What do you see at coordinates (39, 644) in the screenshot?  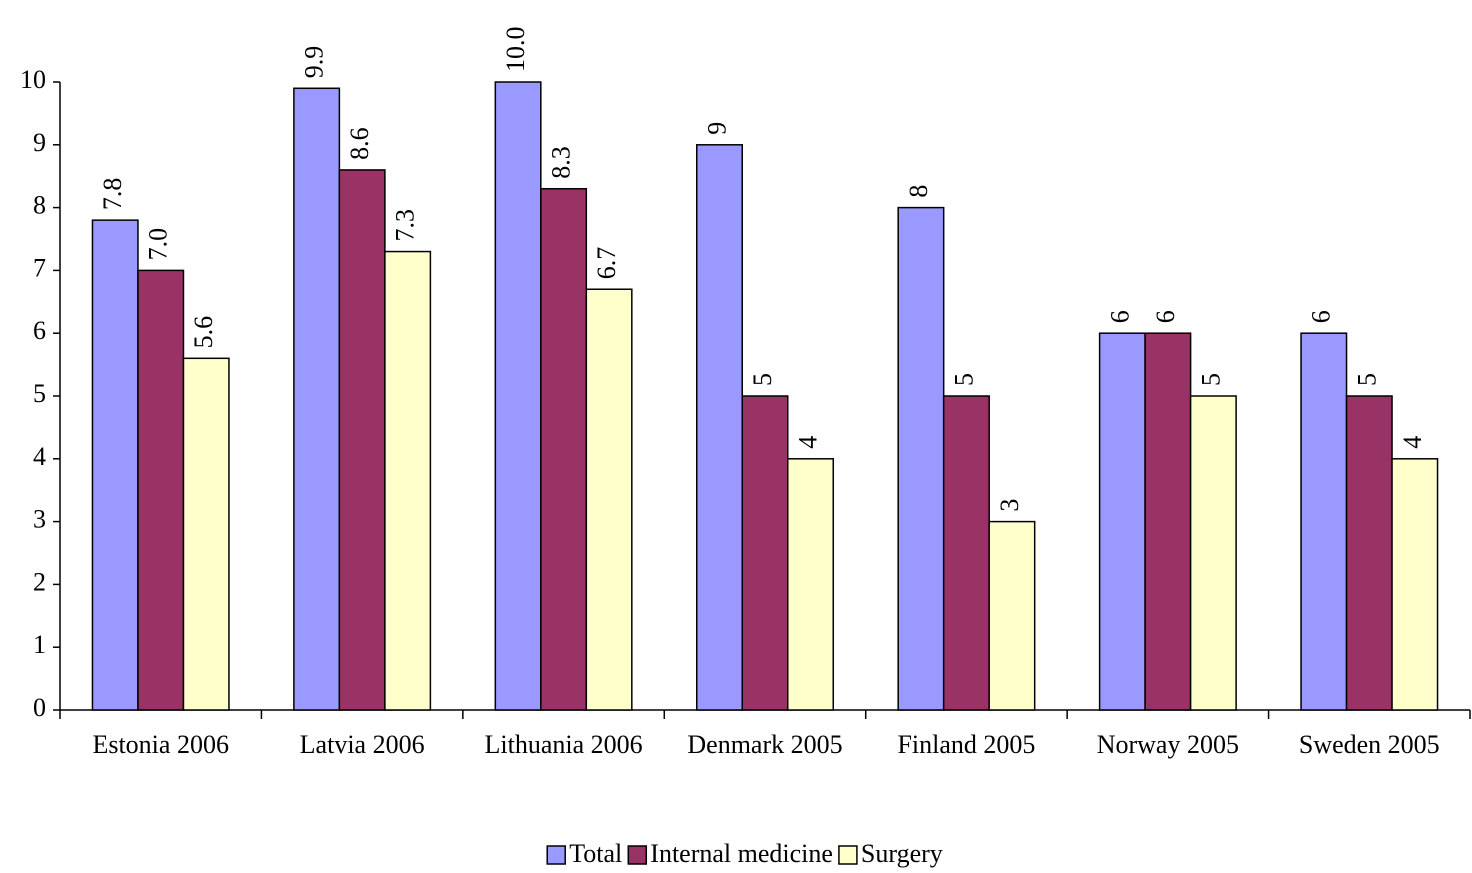 I see `y-tick-label: 1` at bounding box center [39, 644].